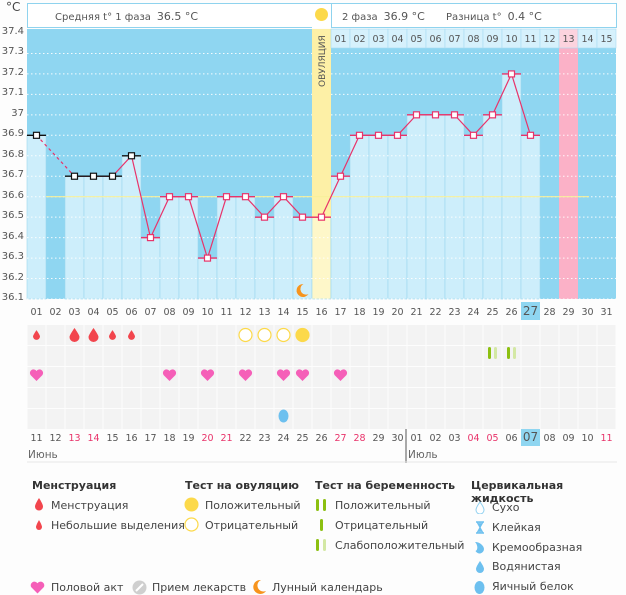 This screenshot has width=626, height=595. What do you see at coordinates (43, 455) in the screenshot?
I see `month-label: Июнь` at bounding box center [43, 455].